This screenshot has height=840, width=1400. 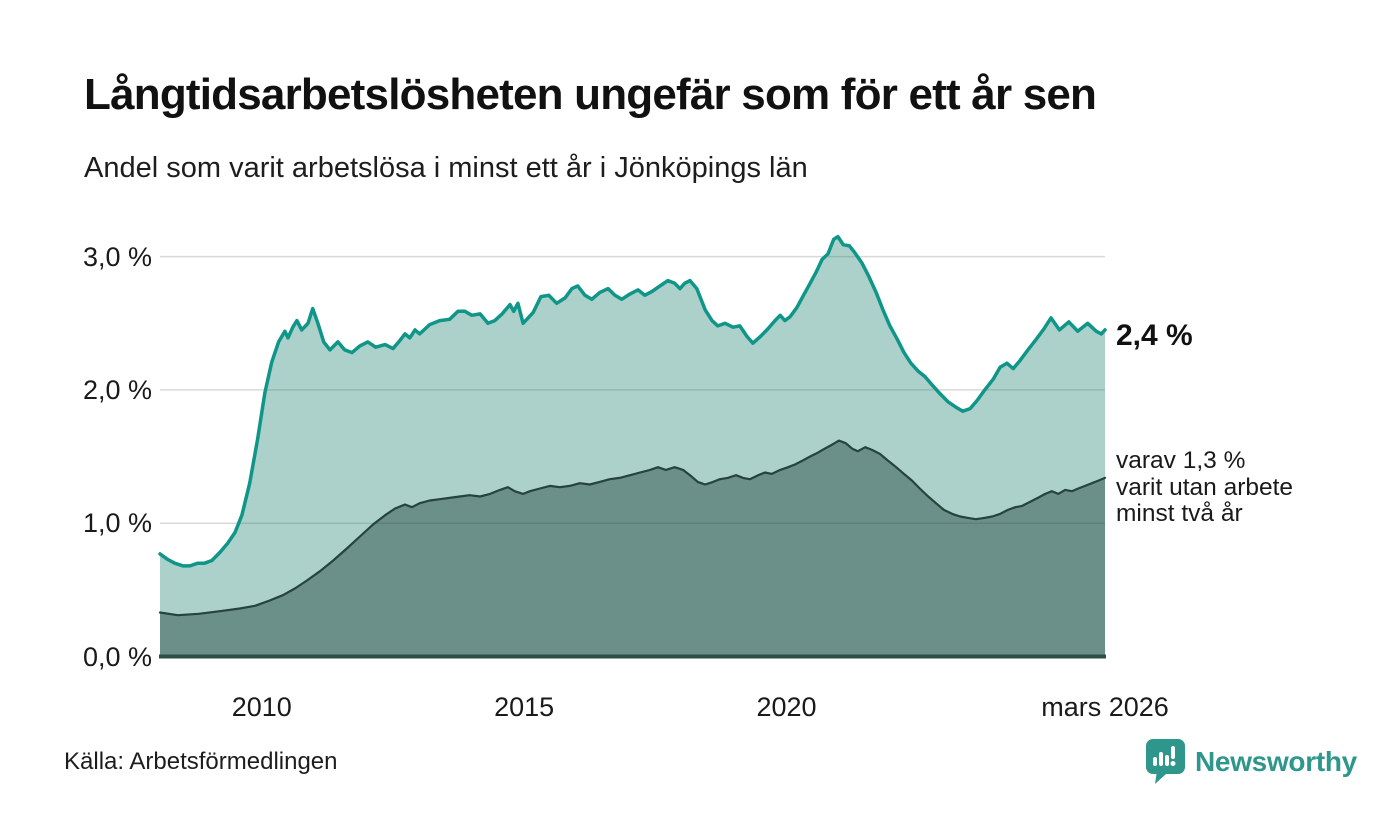 I want to click on x-tick-label: mars 2026, so click(x=1105, y=707).